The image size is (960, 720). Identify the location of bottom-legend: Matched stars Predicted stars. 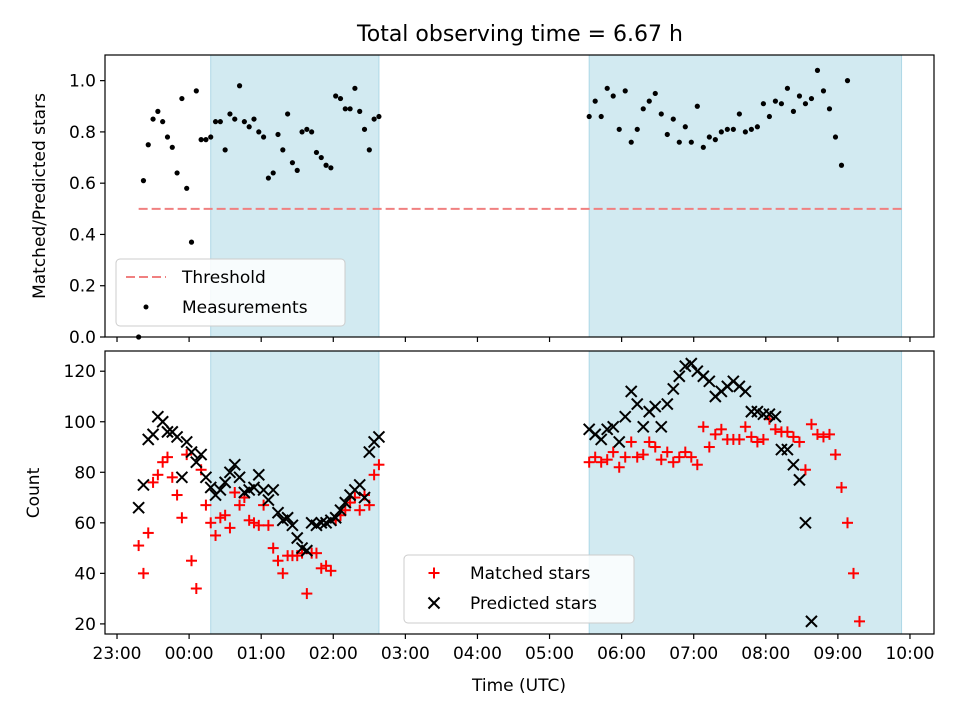
(519, 589).